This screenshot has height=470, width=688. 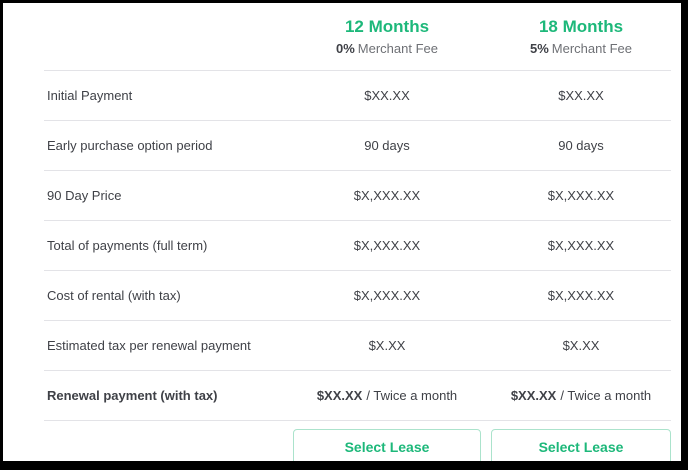 What do you see at coordinates (132, 395) in the screenshot?
I see `row-label: Renewal payment (with tax)` at bounding box center [132, 395].